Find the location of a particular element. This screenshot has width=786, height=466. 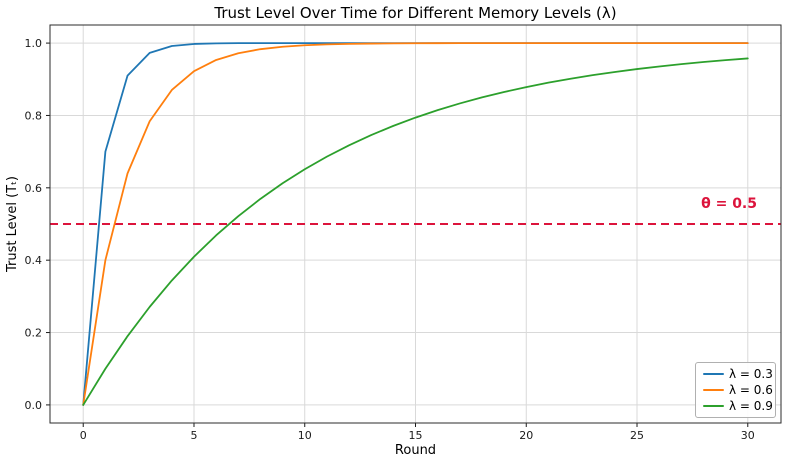

x-axis-label: Round is located at coordinates (415, 450).